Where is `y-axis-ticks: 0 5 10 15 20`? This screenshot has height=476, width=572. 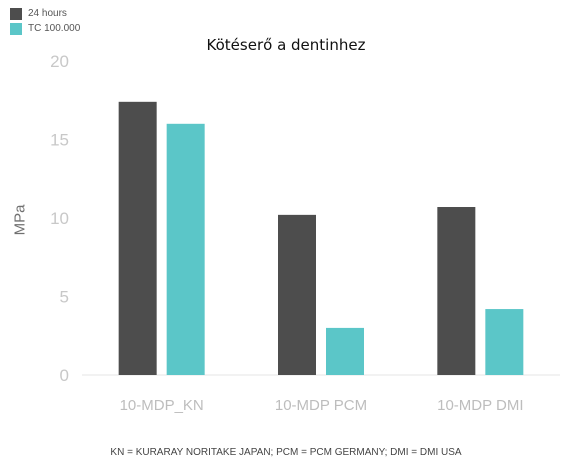 y-axis-ticks: 0 5 10 15 20 is located at coordinates (59, 218).